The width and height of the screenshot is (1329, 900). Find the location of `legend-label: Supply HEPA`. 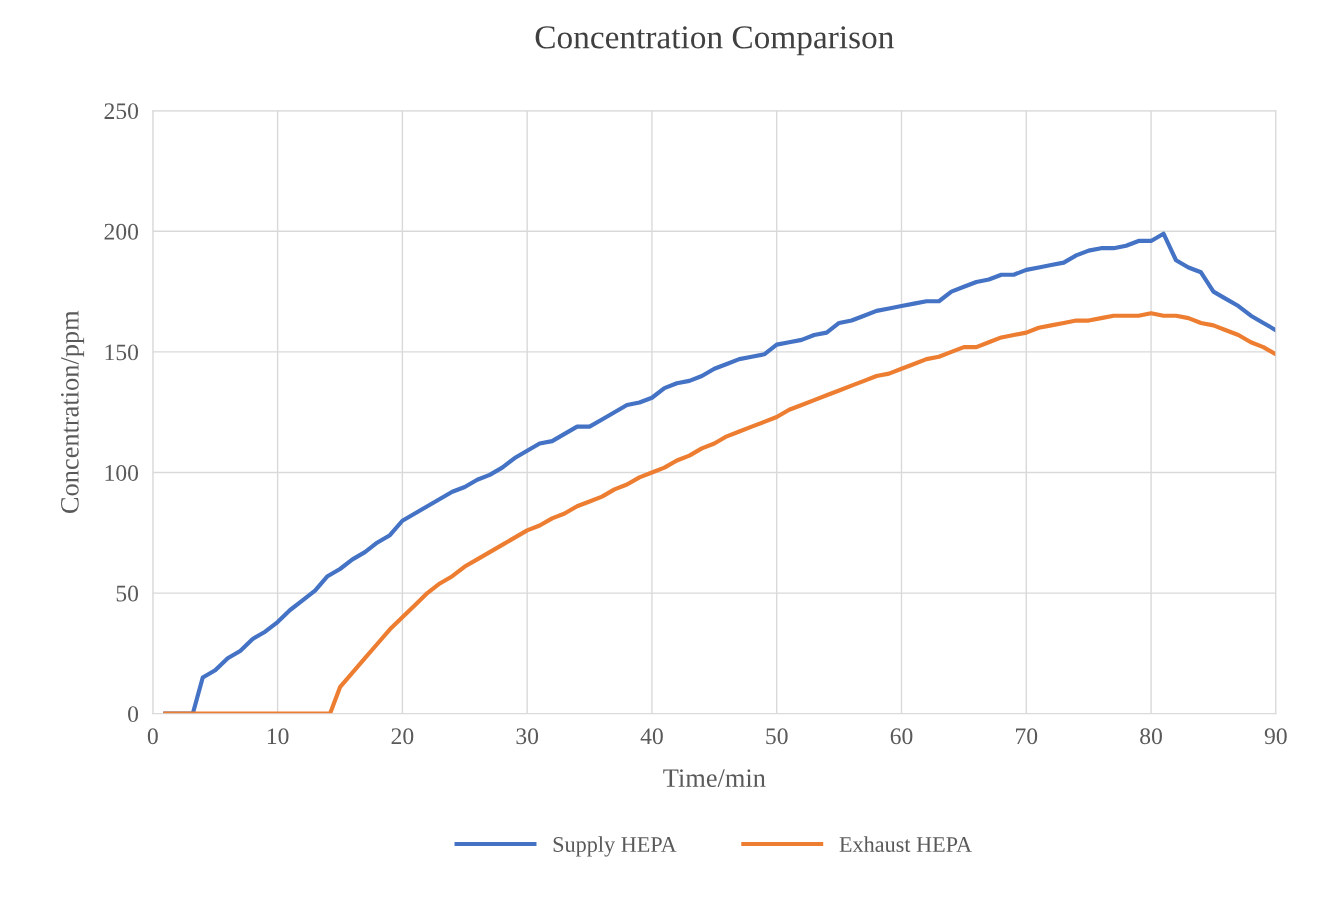

legend-label: Supply HEPA is located at coordinates (615, 846).